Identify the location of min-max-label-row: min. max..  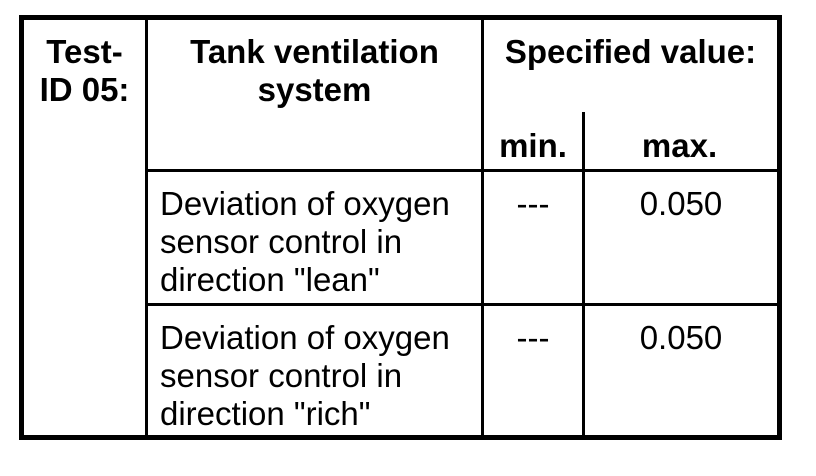
(630, 146).